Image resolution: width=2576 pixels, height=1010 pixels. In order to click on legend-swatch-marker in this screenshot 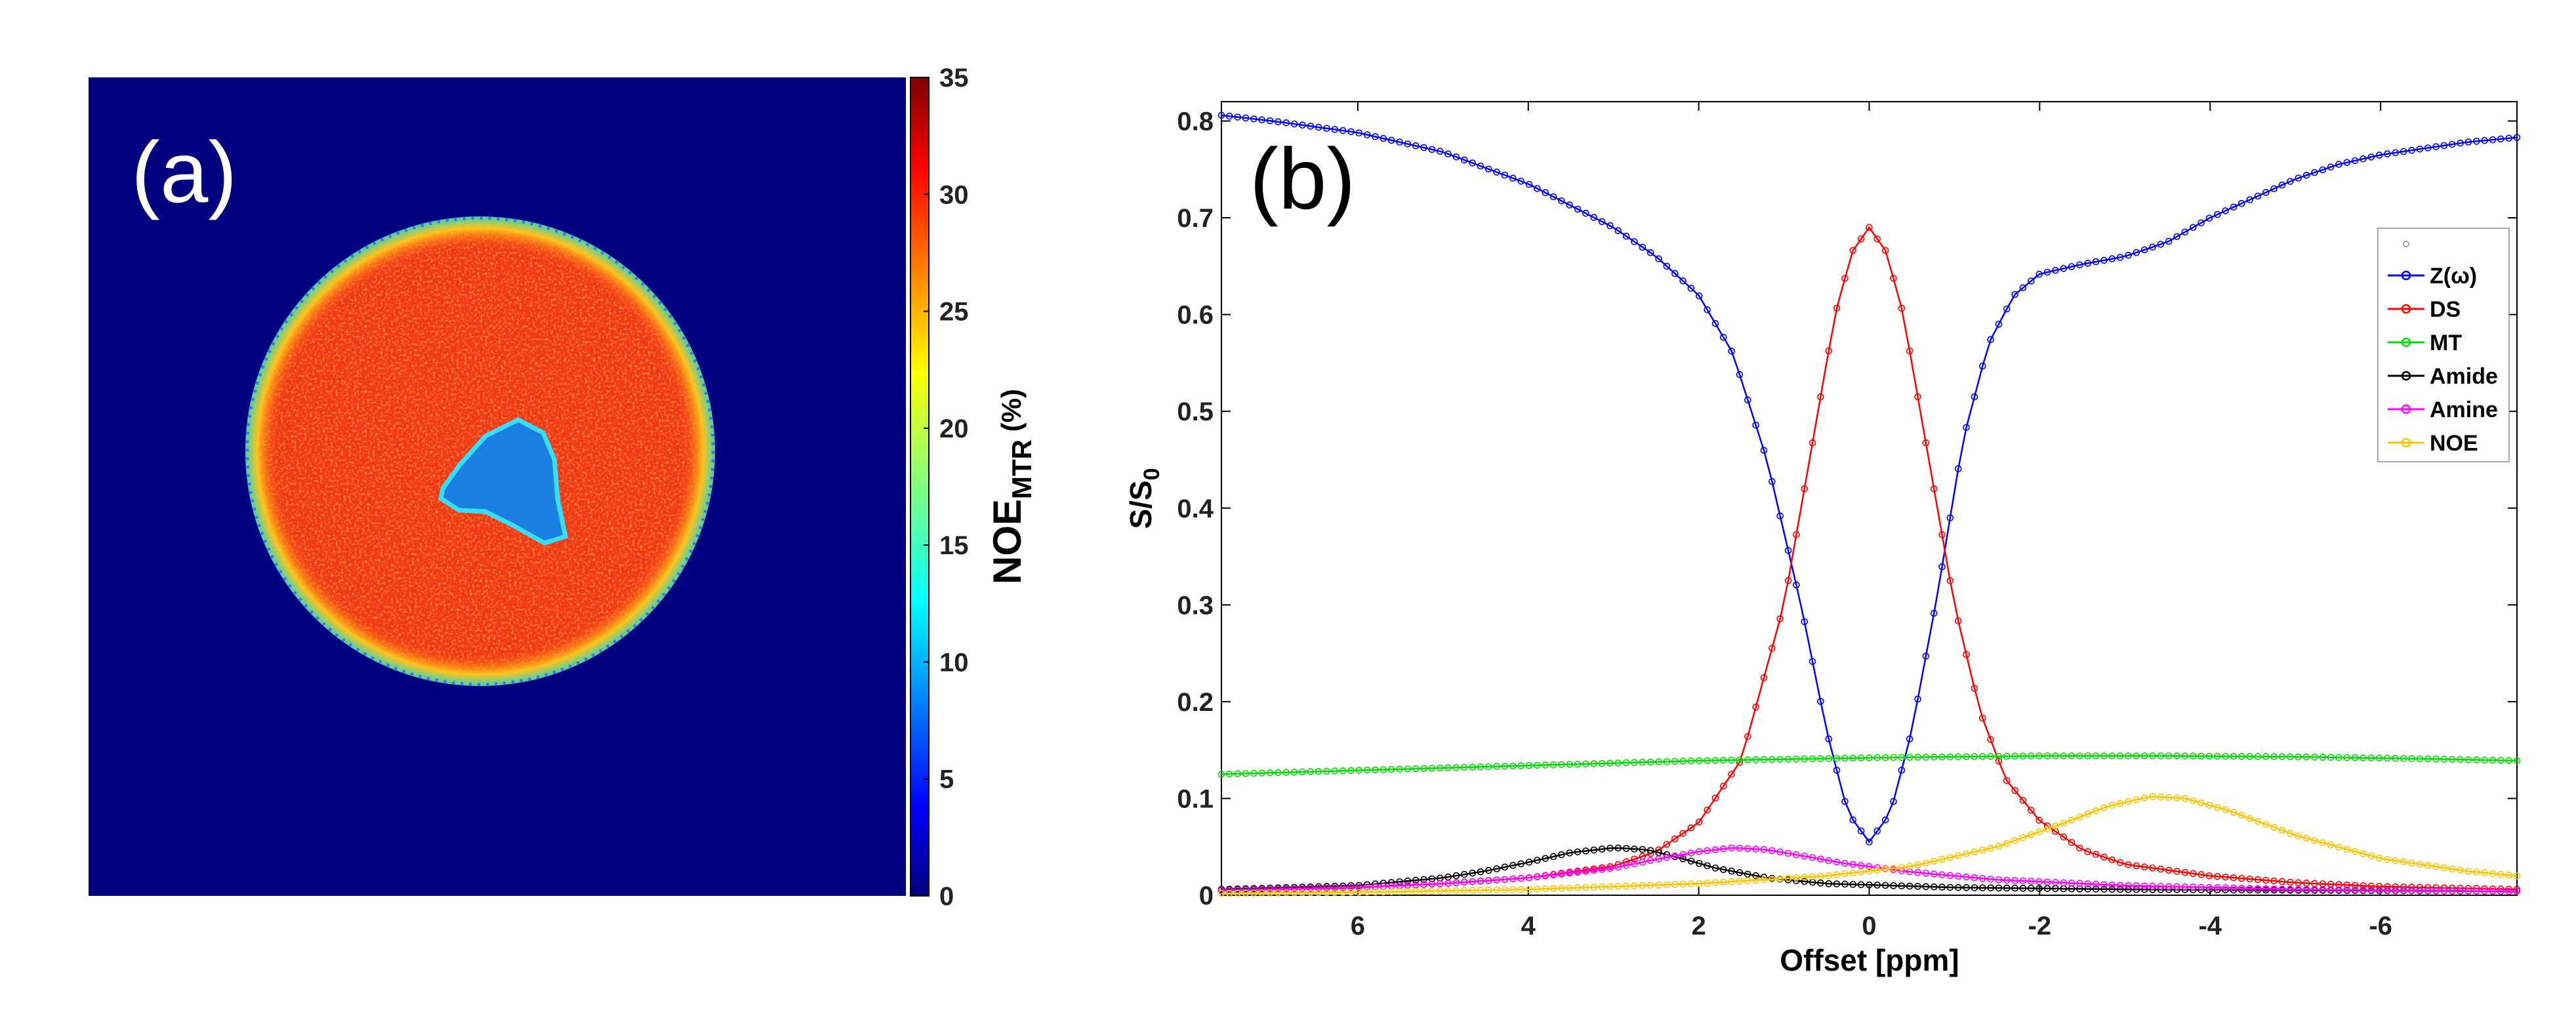, I will do `click(2406, 343)`.